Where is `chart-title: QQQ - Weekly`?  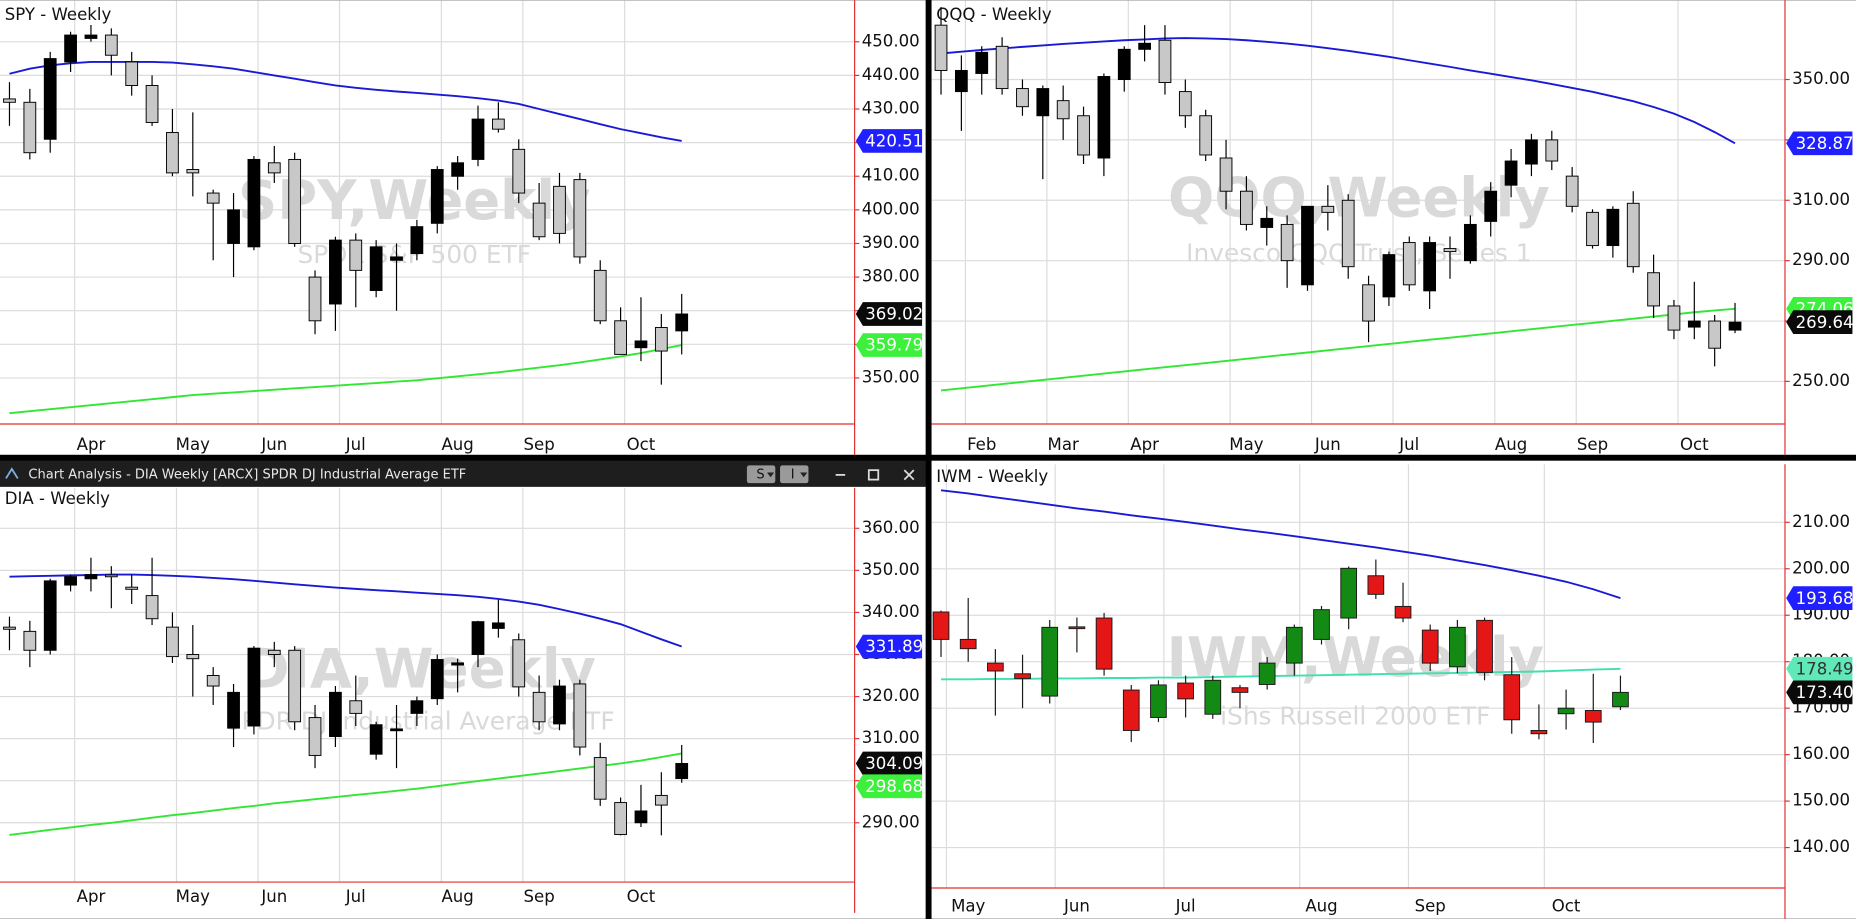 chart-title: QQQ - Weekly is located at coordinates (994, 14).